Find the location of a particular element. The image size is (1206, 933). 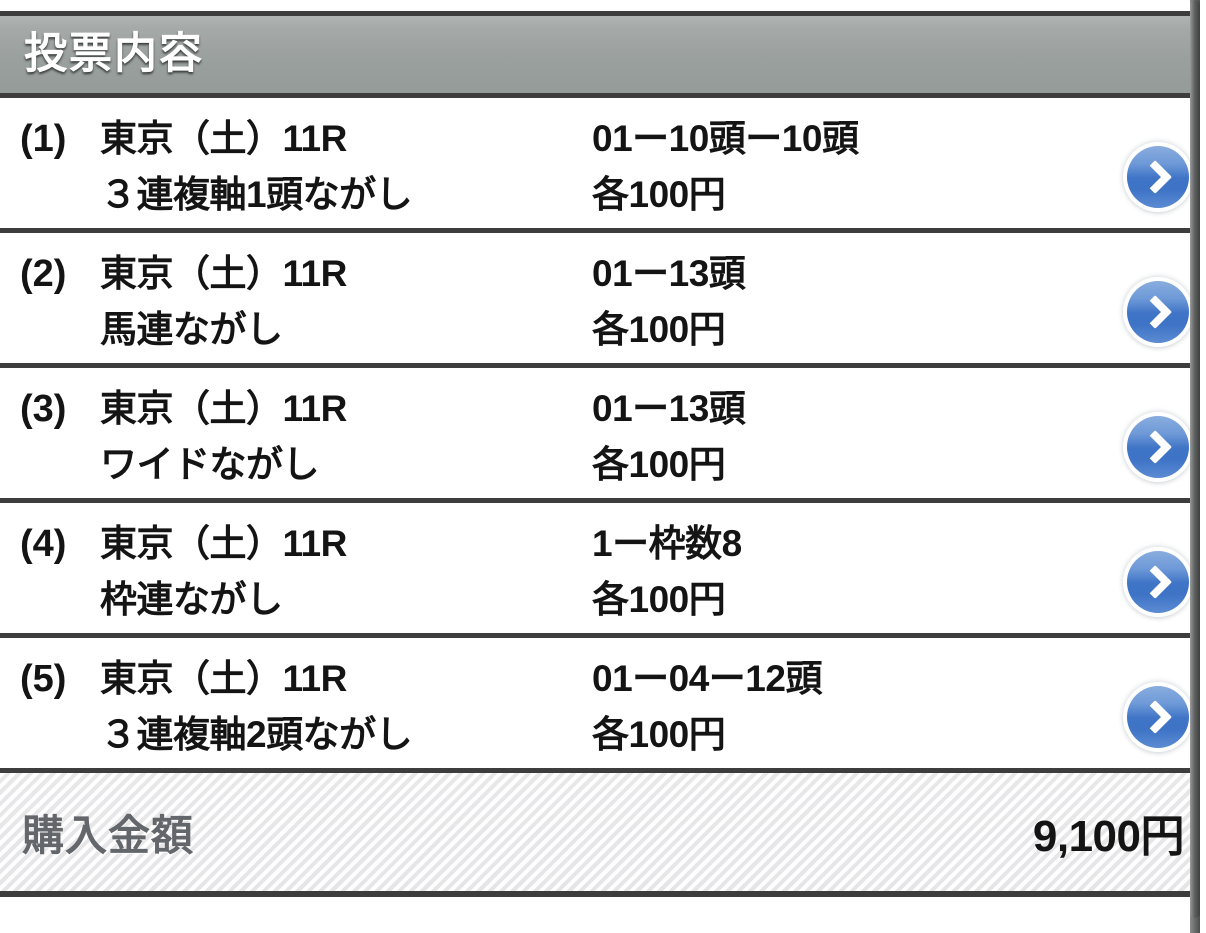

bet-index: (2) is located at coordinates (43, 274).